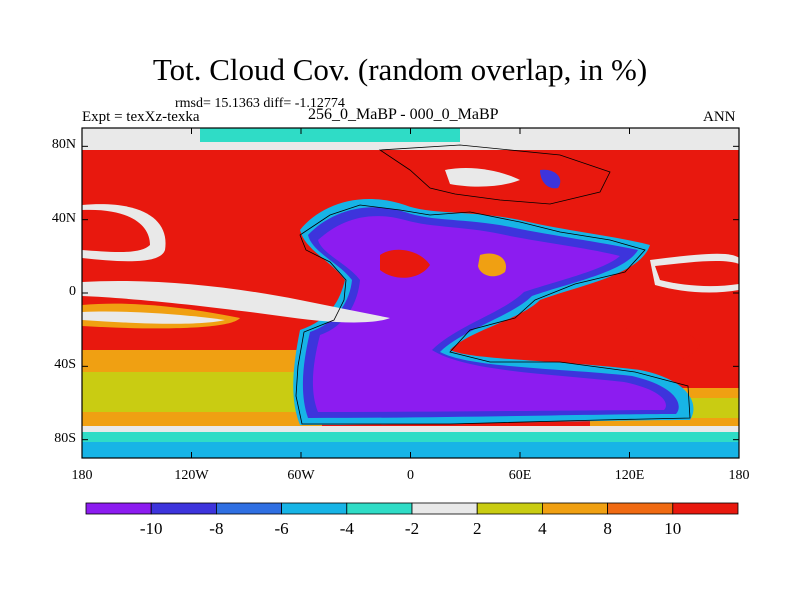  I want to click on season-label: ANN, so click(719, 117).